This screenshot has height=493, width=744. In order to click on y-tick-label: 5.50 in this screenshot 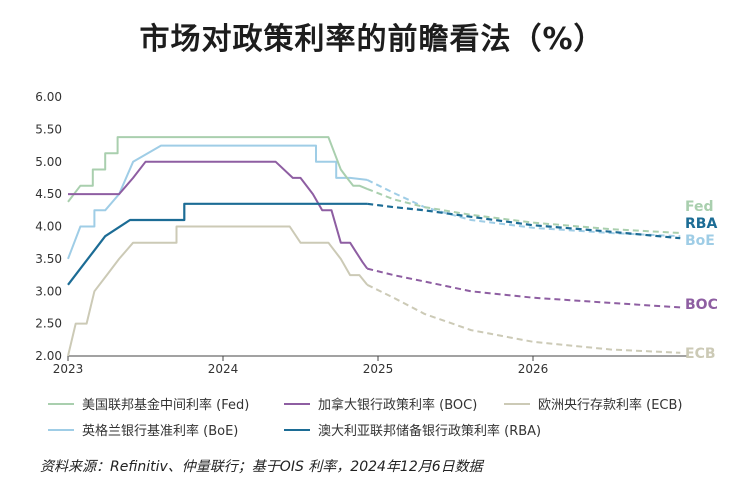, I will do `click(48, 129)`.